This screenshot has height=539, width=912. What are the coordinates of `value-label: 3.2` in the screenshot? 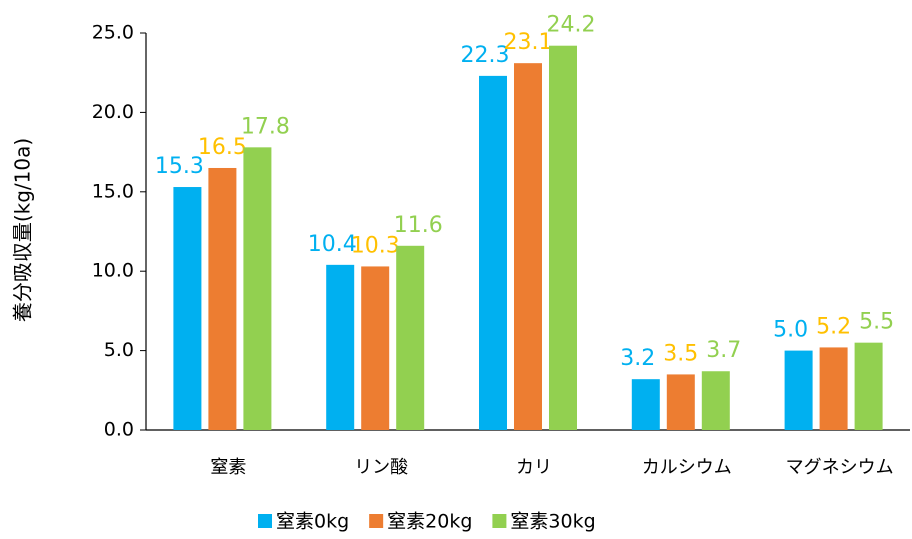 It's located at (637, 358).